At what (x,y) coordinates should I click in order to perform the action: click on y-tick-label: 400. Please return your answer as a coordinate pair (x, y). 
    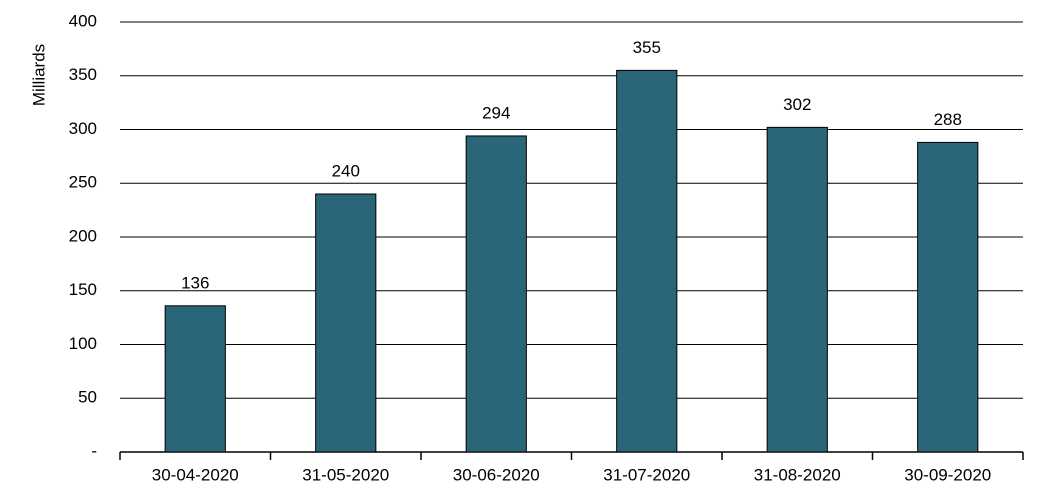
    Looking at the image, I should click on (83, 20).